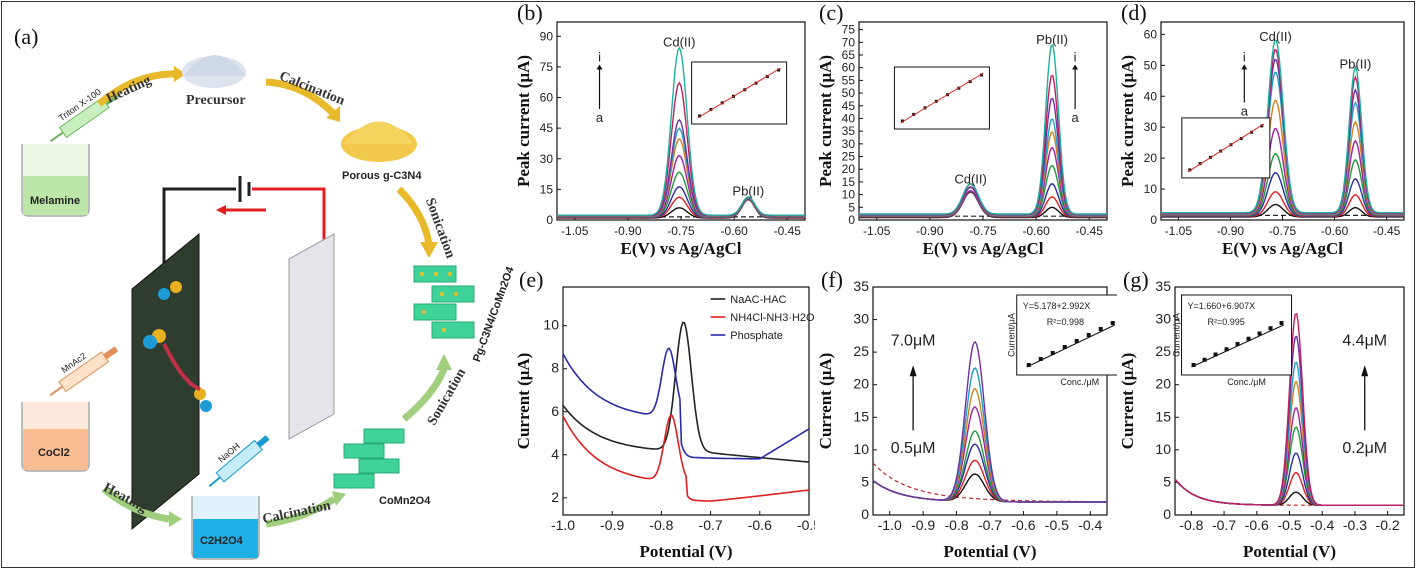  What do you see at coordinates (849, 118) in the screenshot?
I see `y-tick-label: 40` at bounding box center [849, 118].